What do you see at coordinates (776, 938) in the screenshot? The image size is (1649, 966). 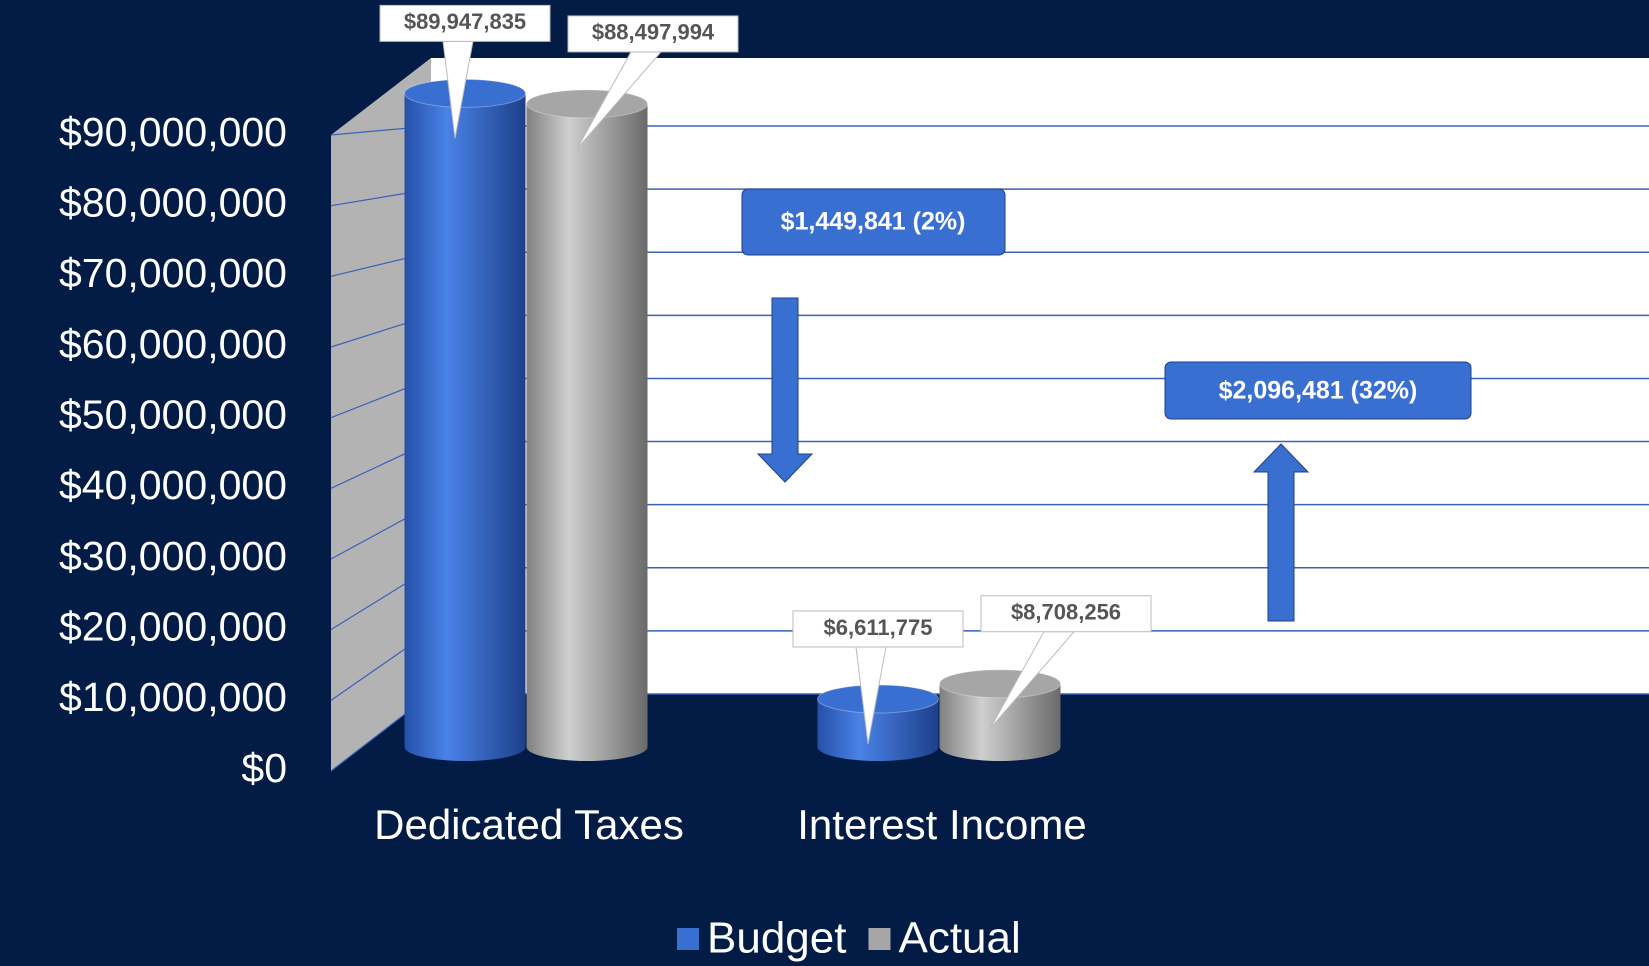 I see `legend-label: Budget` at bounding box center [776, 938].